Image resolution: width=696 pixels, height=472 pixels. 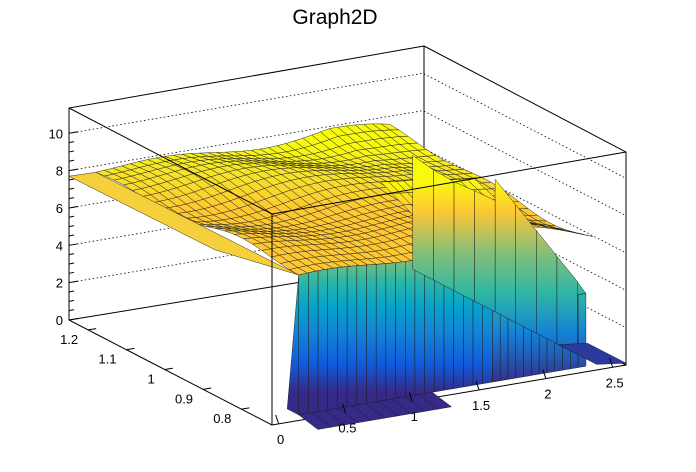 I want to click on x-axis: 0 0.5 1 1.5 2 2.5, so click(x=449, y=402).